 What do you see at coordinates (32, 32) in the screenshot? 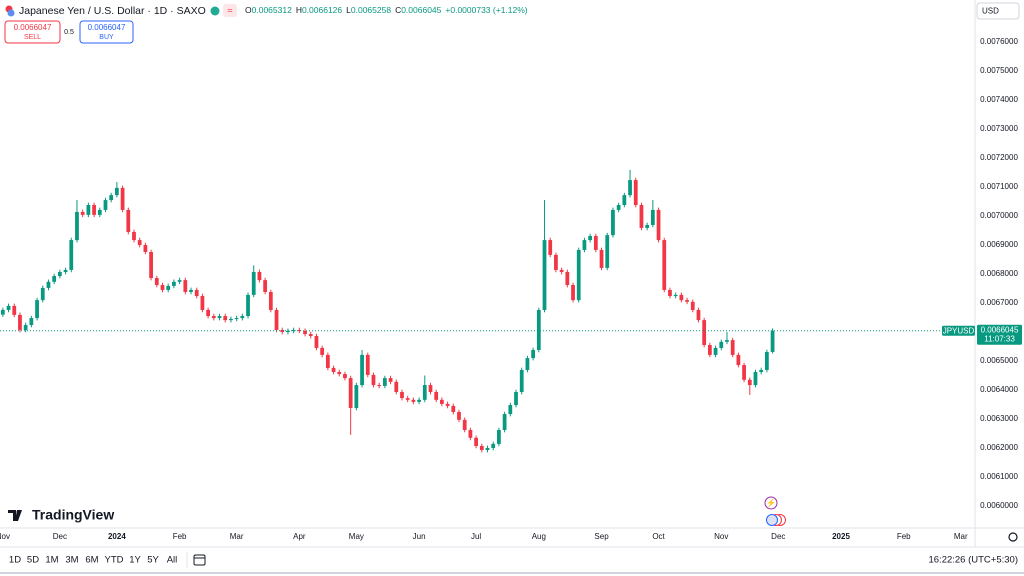
I see `sell-button` at bounding box center [32, 32].